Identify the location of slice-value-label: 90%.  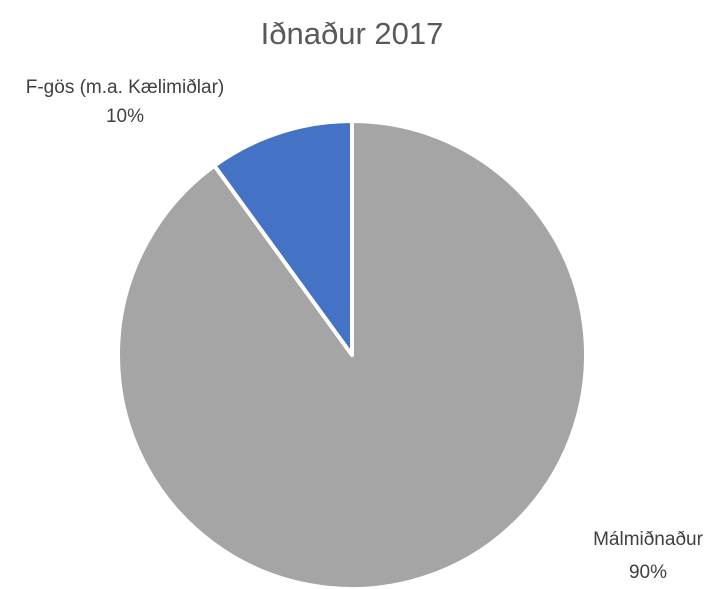
(648, 572).